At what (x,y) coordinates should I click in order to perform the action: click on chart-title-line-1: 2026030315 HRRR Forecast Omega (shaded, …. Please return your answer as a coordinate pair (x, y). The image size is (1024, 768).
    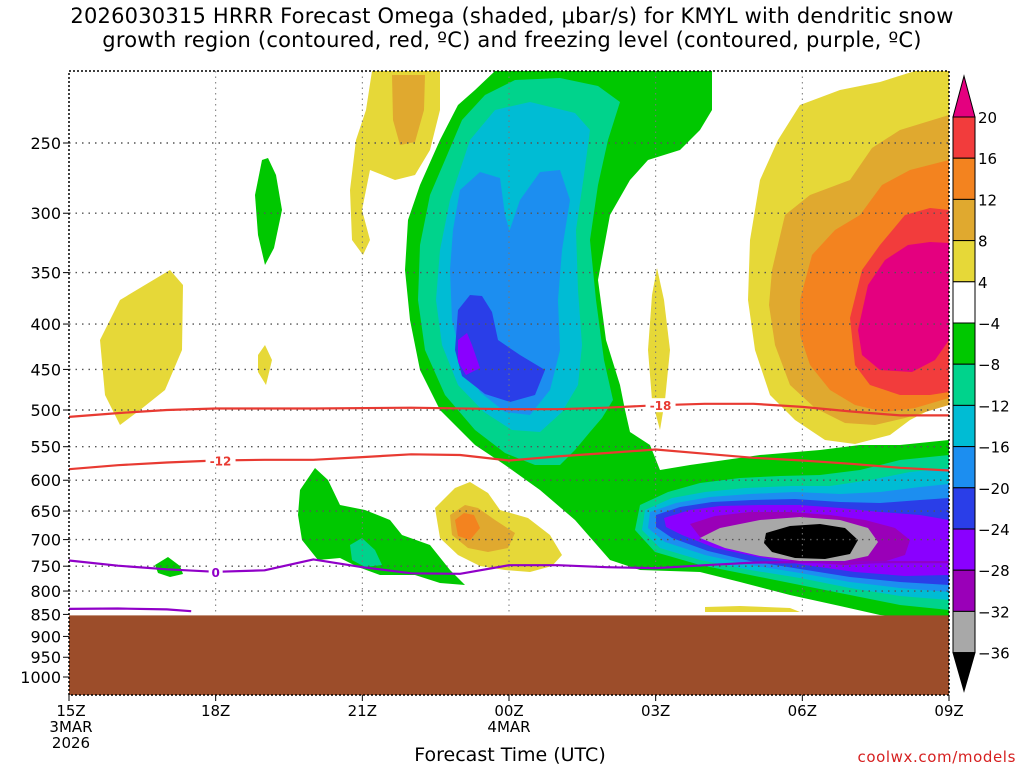
    Looking at the image, I should click on (512, 16).